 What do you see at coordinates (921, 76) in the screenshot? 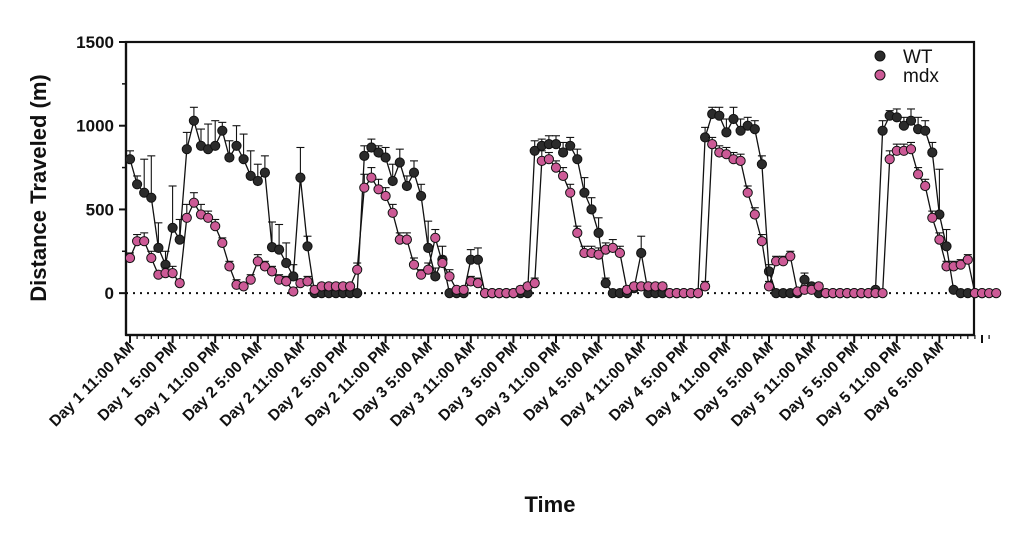
I see `legend-label-mdx: mdx` at bounding box center [921, 76].